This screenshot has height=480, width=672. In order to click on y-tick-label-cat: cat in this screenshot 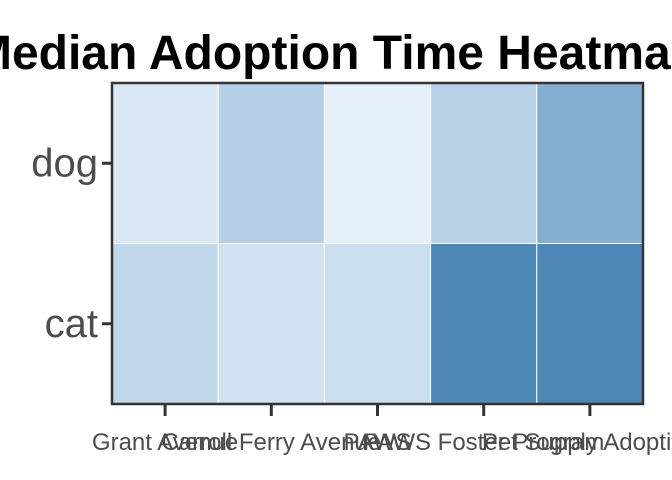, I will do `click(71, 324)`.